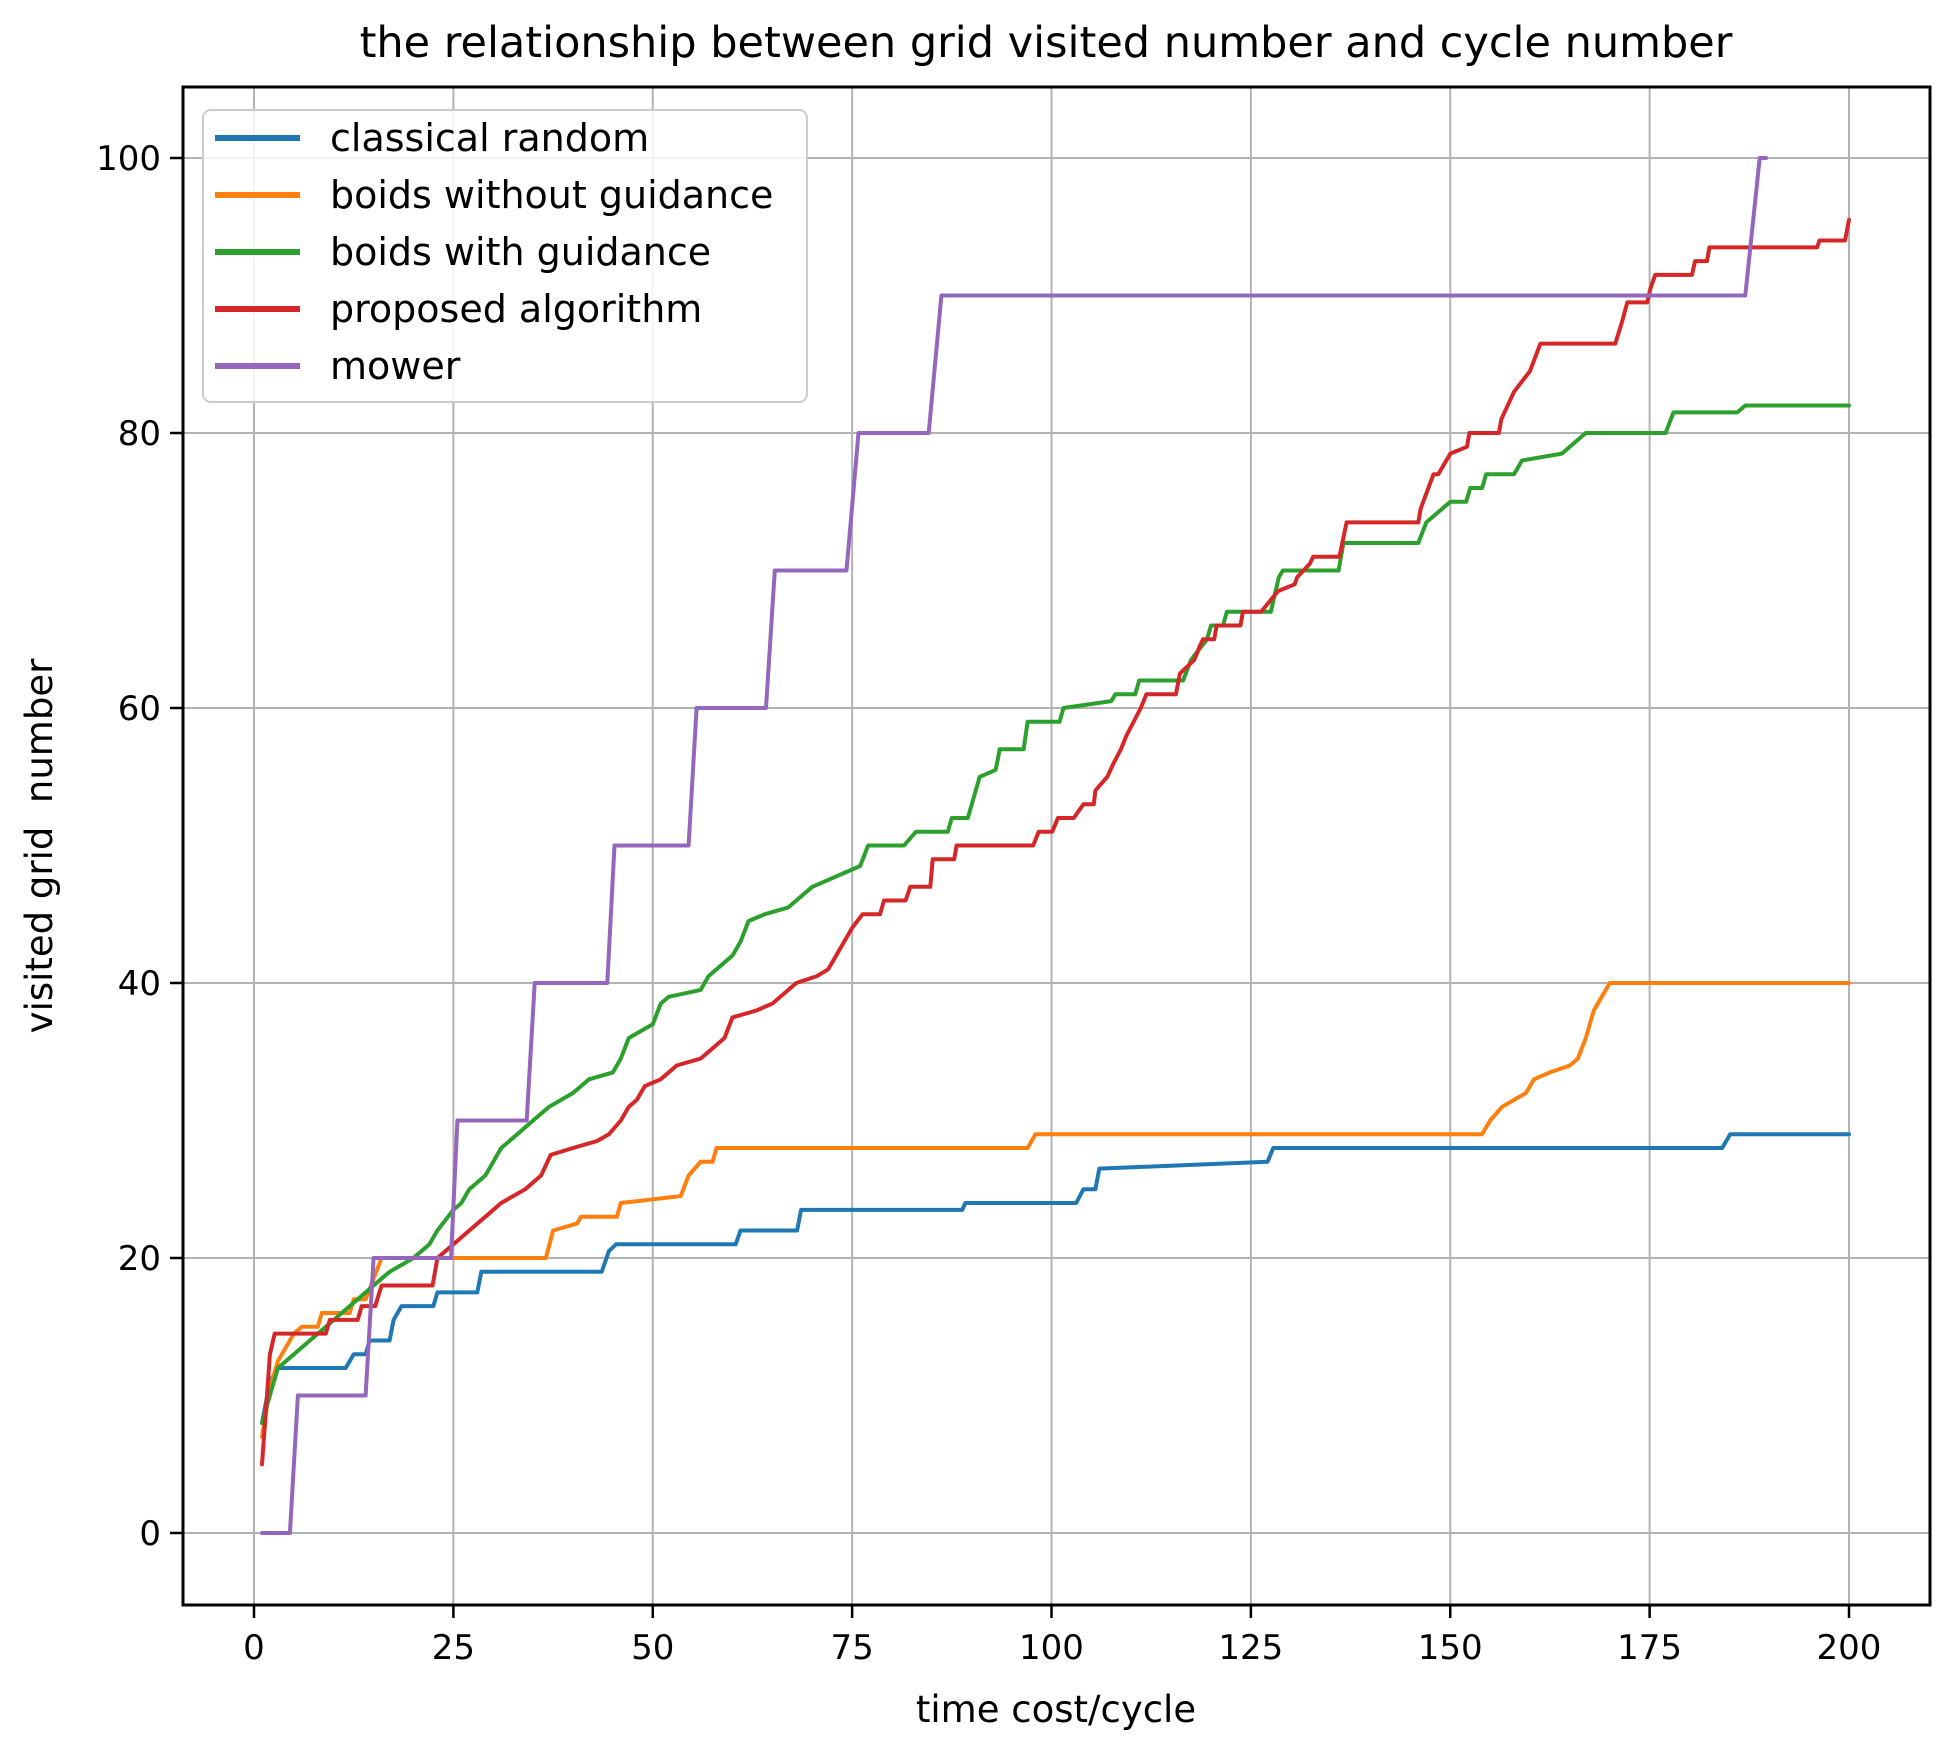  I want to click on x-tick-label-125: 125, so click(1250, 1648).